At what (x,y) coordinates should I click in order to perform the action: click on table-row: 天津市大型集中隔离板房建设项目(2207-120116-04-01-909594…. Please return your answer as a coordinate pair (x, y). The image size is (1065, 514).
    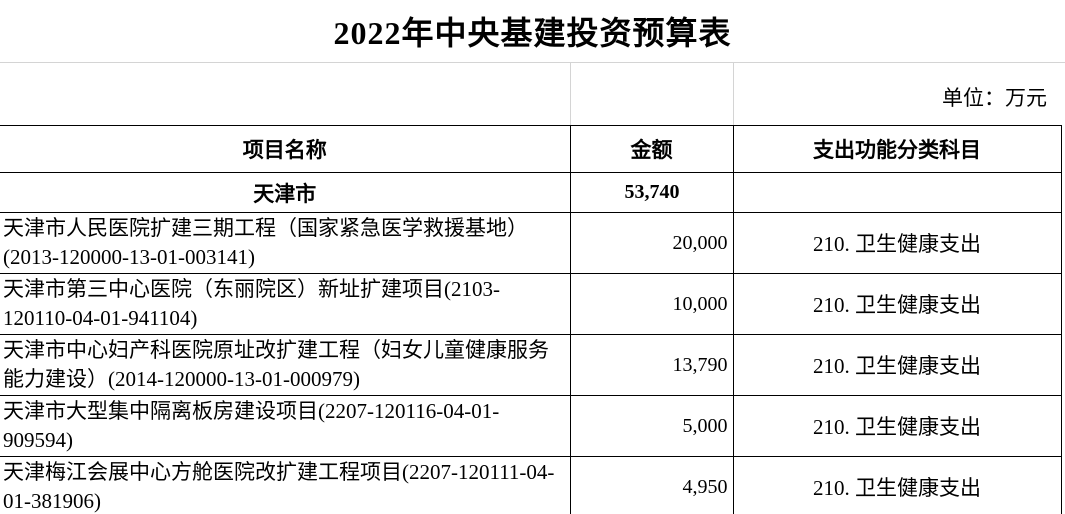
    Looking at the image, I should click on (531, 426).